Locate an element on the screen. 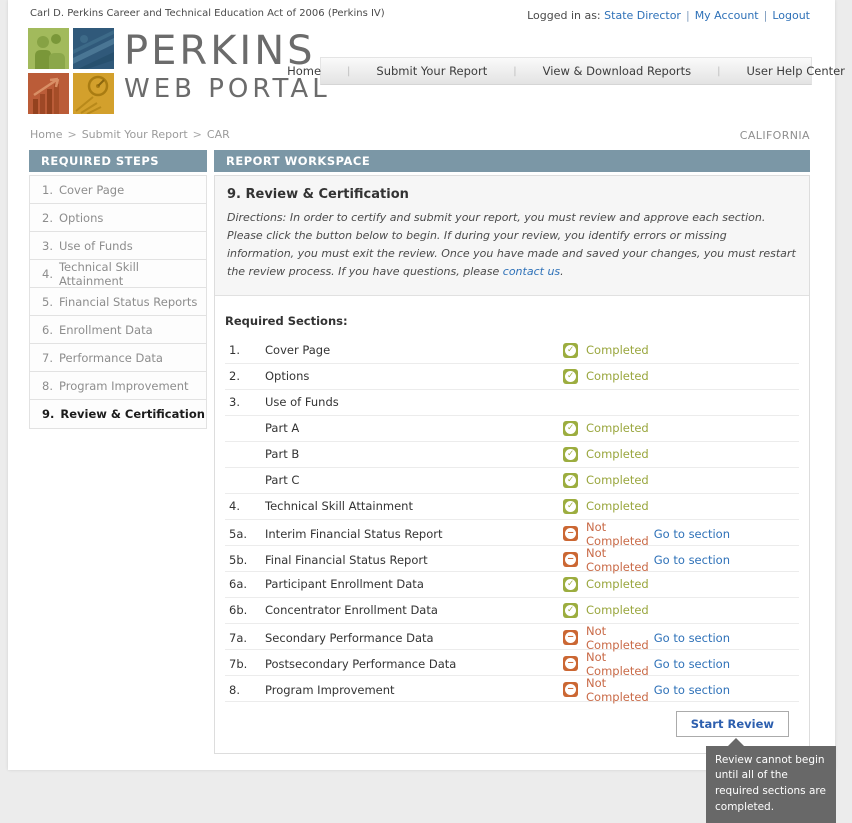 This screenshot has height=823, width=852. sidebar-item-cover-page: 1. Cover Page is located at coordinates (118, 190).